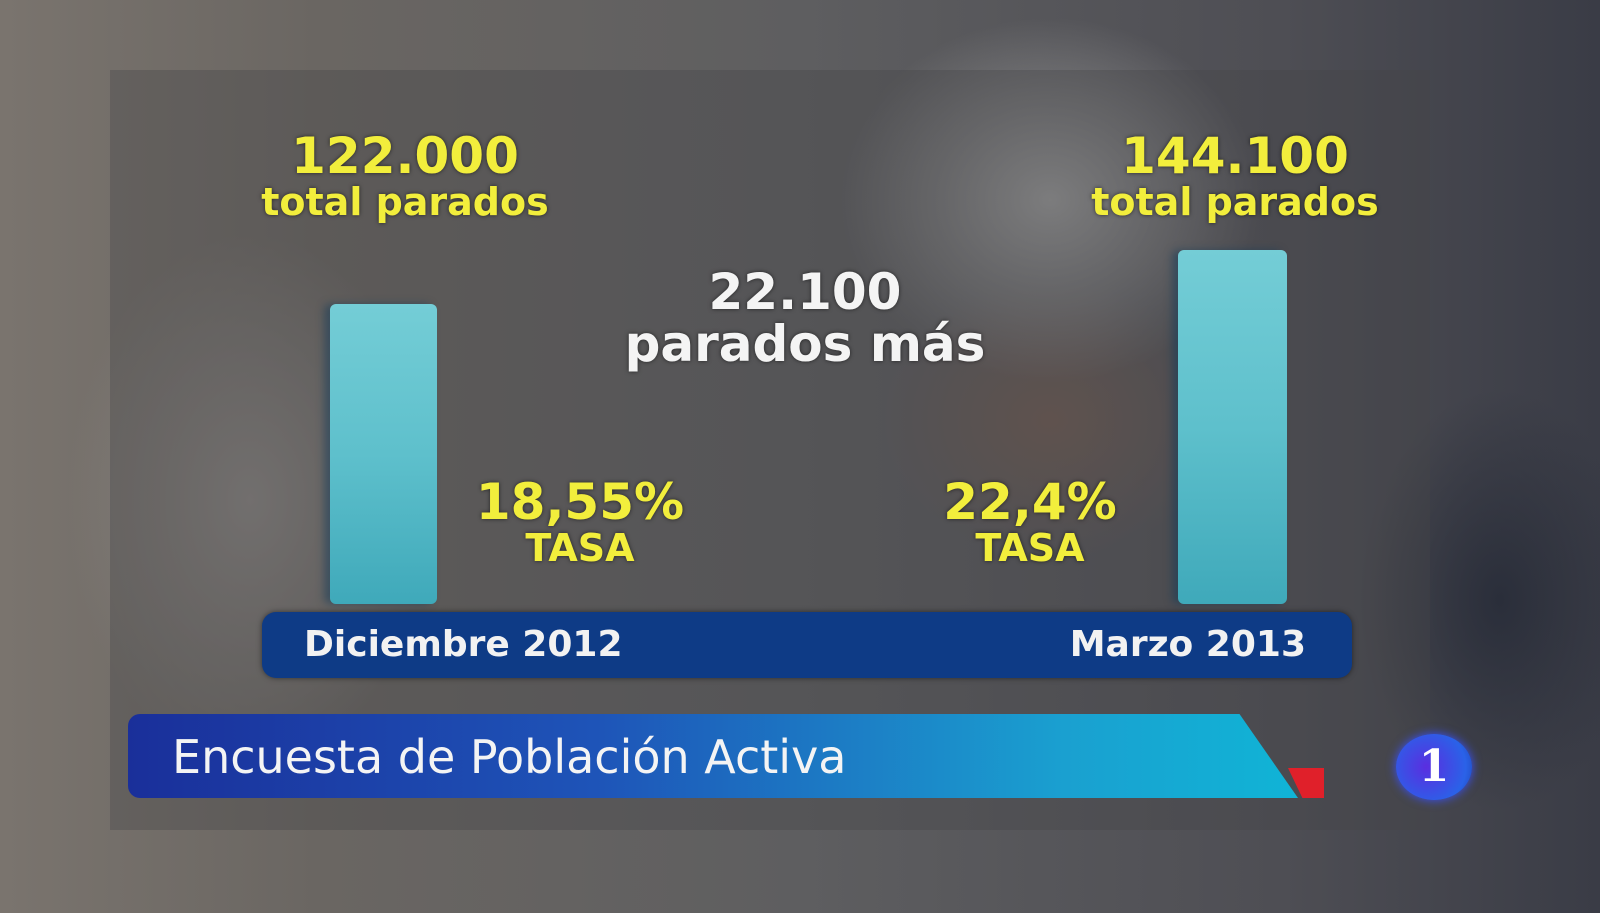 The width and height of the screenshot is (1600, 913). Describe the element at coordinates (463, 644) in the screenshot. I see `category-label: Diciembre 2012` at that location.